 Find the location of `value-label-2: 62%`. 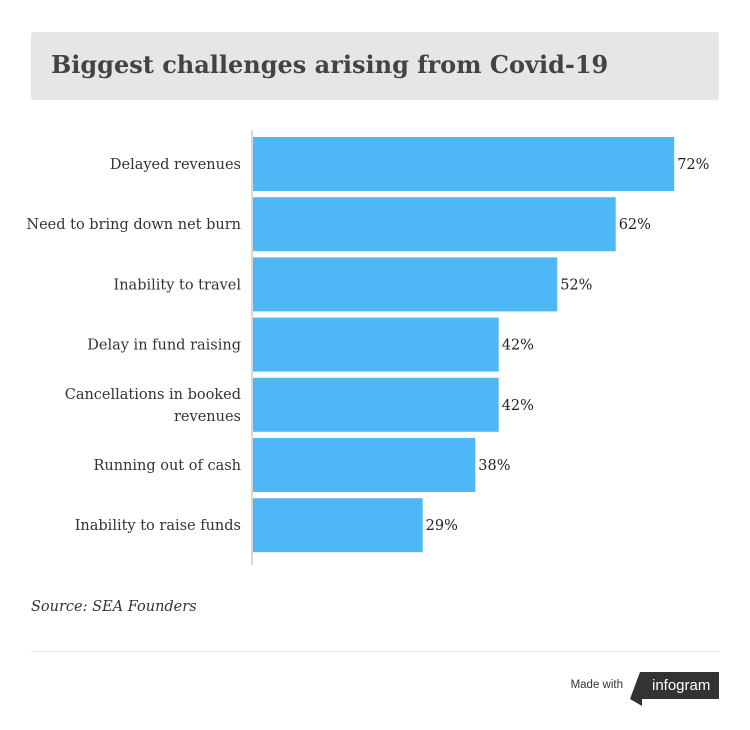

value-label-2: 62% is located at coordinates (635, 225).